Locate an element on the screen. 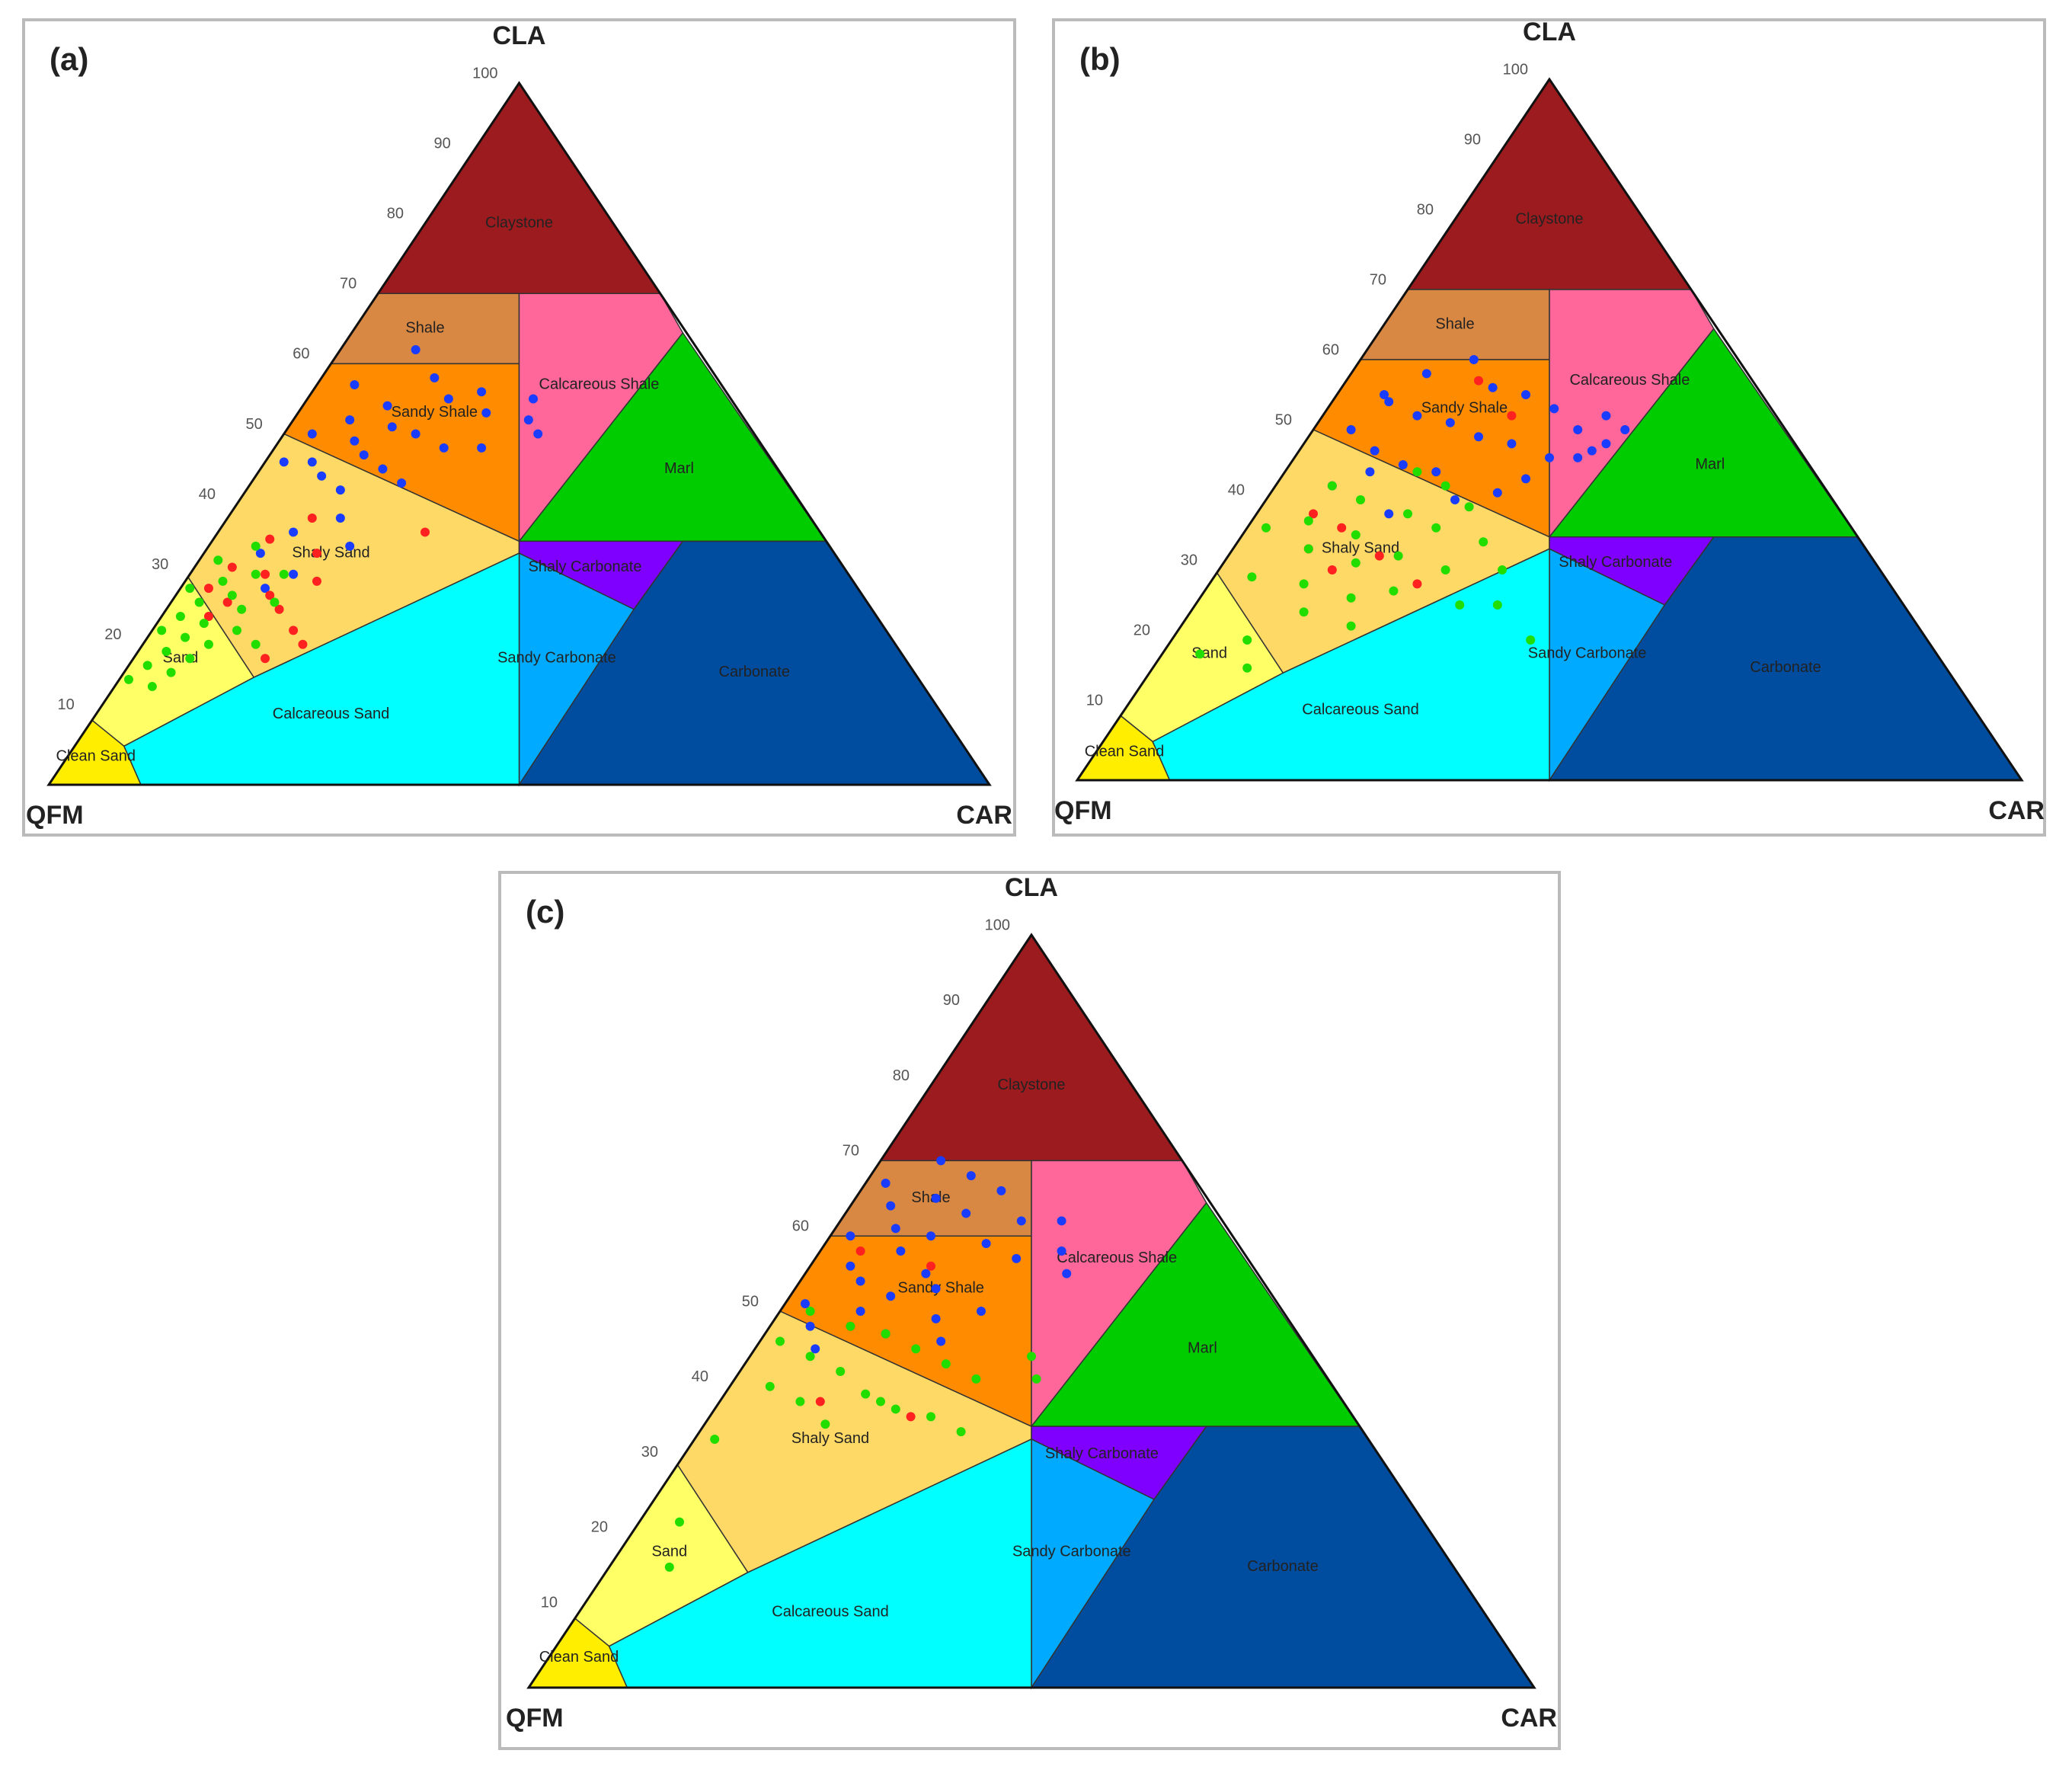 The width and height of the screenshot is (2072, 1776). tick-label: 70 is located at coordinates (1378, 279).